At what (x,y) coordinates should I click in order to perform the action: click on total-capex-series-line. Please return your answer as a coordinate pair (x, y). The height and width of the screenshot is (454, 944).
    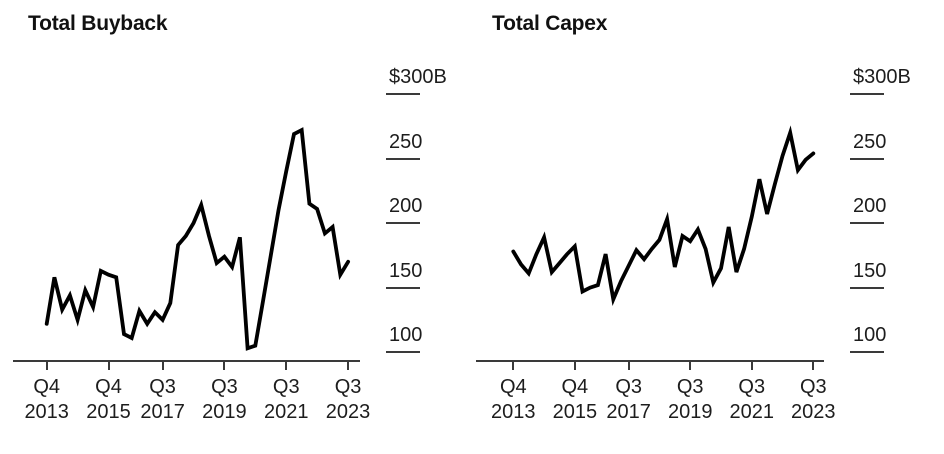
    Looking at the image, I should click on (663, 216).